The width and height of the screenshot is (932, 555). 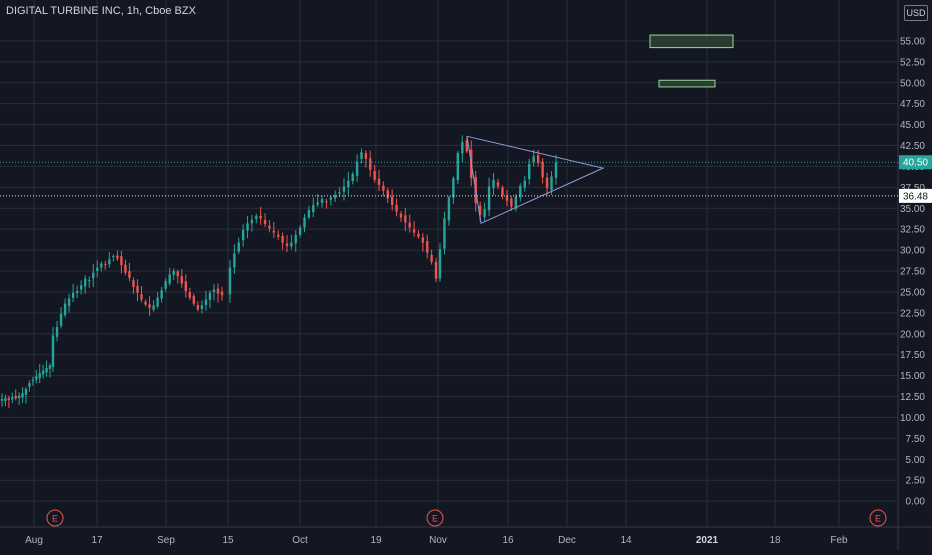 I want to click on target-zone-rect, so click(x=687, y=83).